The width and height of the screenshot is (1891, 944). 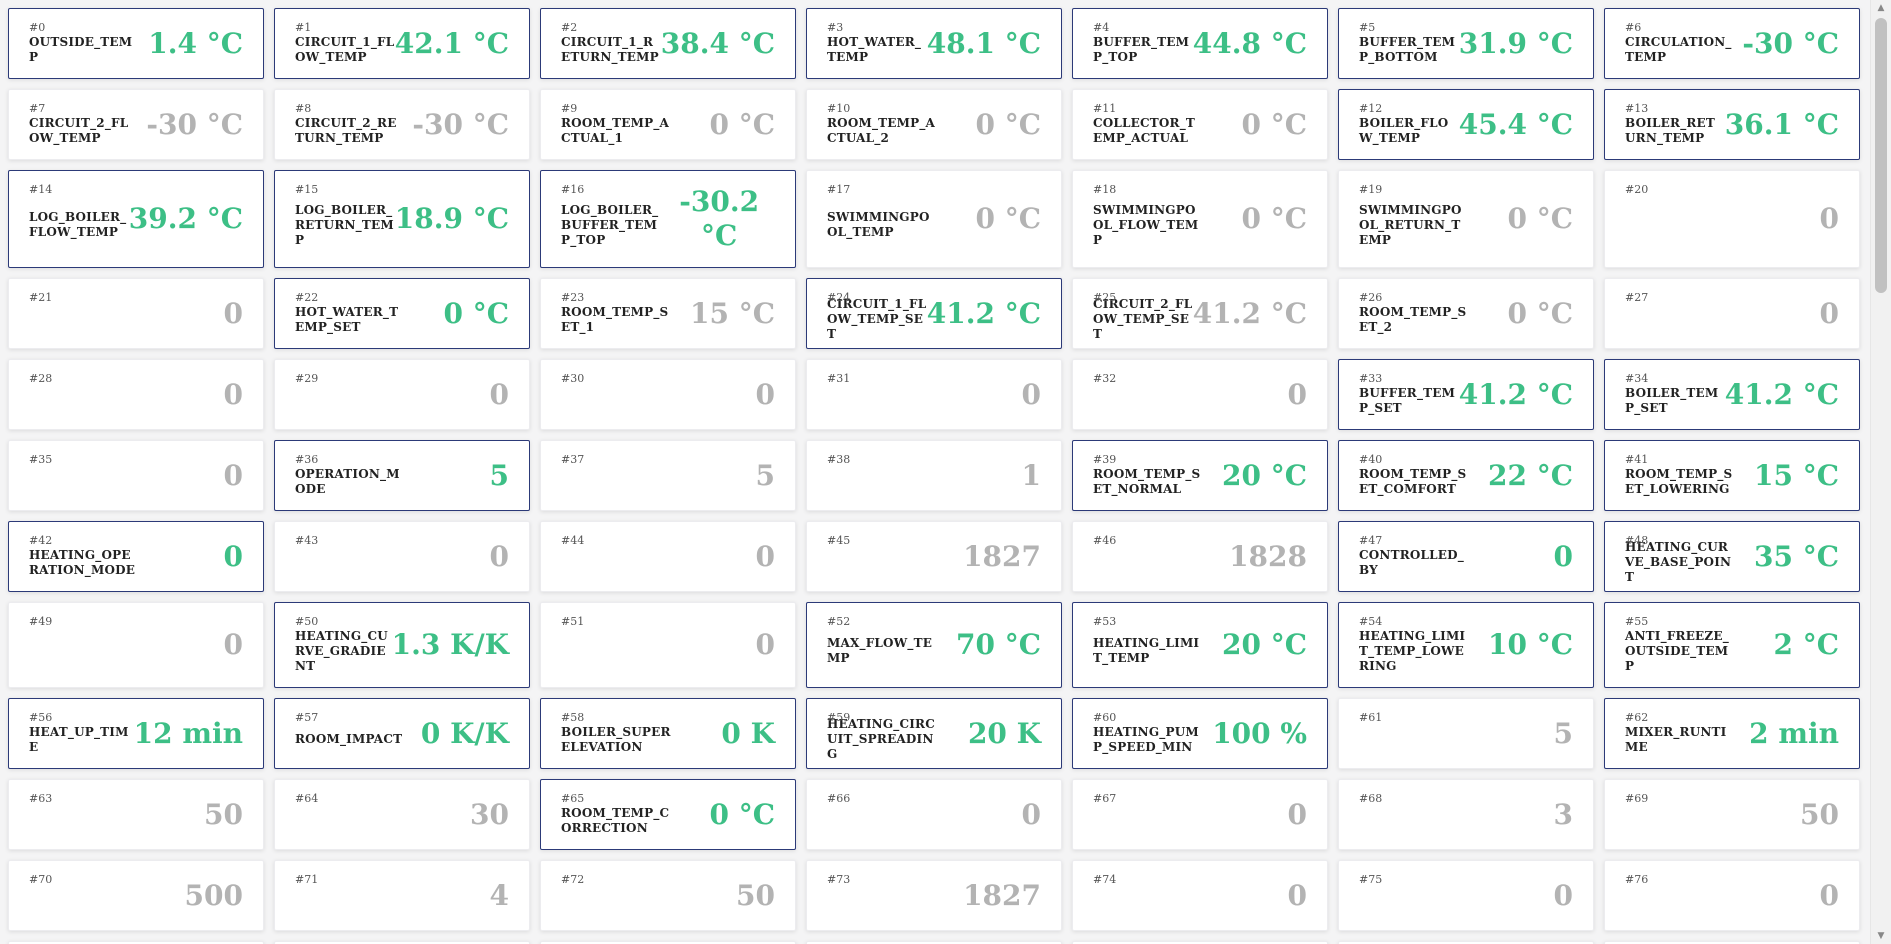 I want to click on register-card: #41 ROOM_TEMP_SET_LOWERING 15 °C, so click(x=1732, y=475).